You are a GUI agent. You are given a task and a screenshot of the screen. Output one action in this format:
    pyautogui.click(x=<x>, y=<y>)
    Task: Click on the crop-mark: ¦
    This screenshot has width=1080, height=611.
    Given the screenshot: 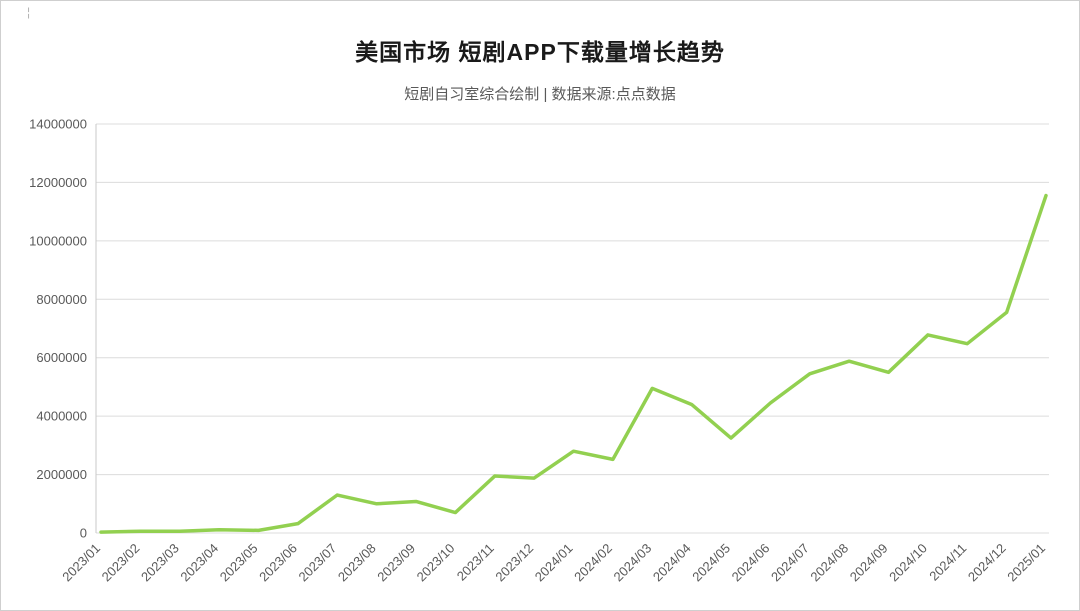 What is the action you would take?
    pyautogui.click(x=29, y=12)
    